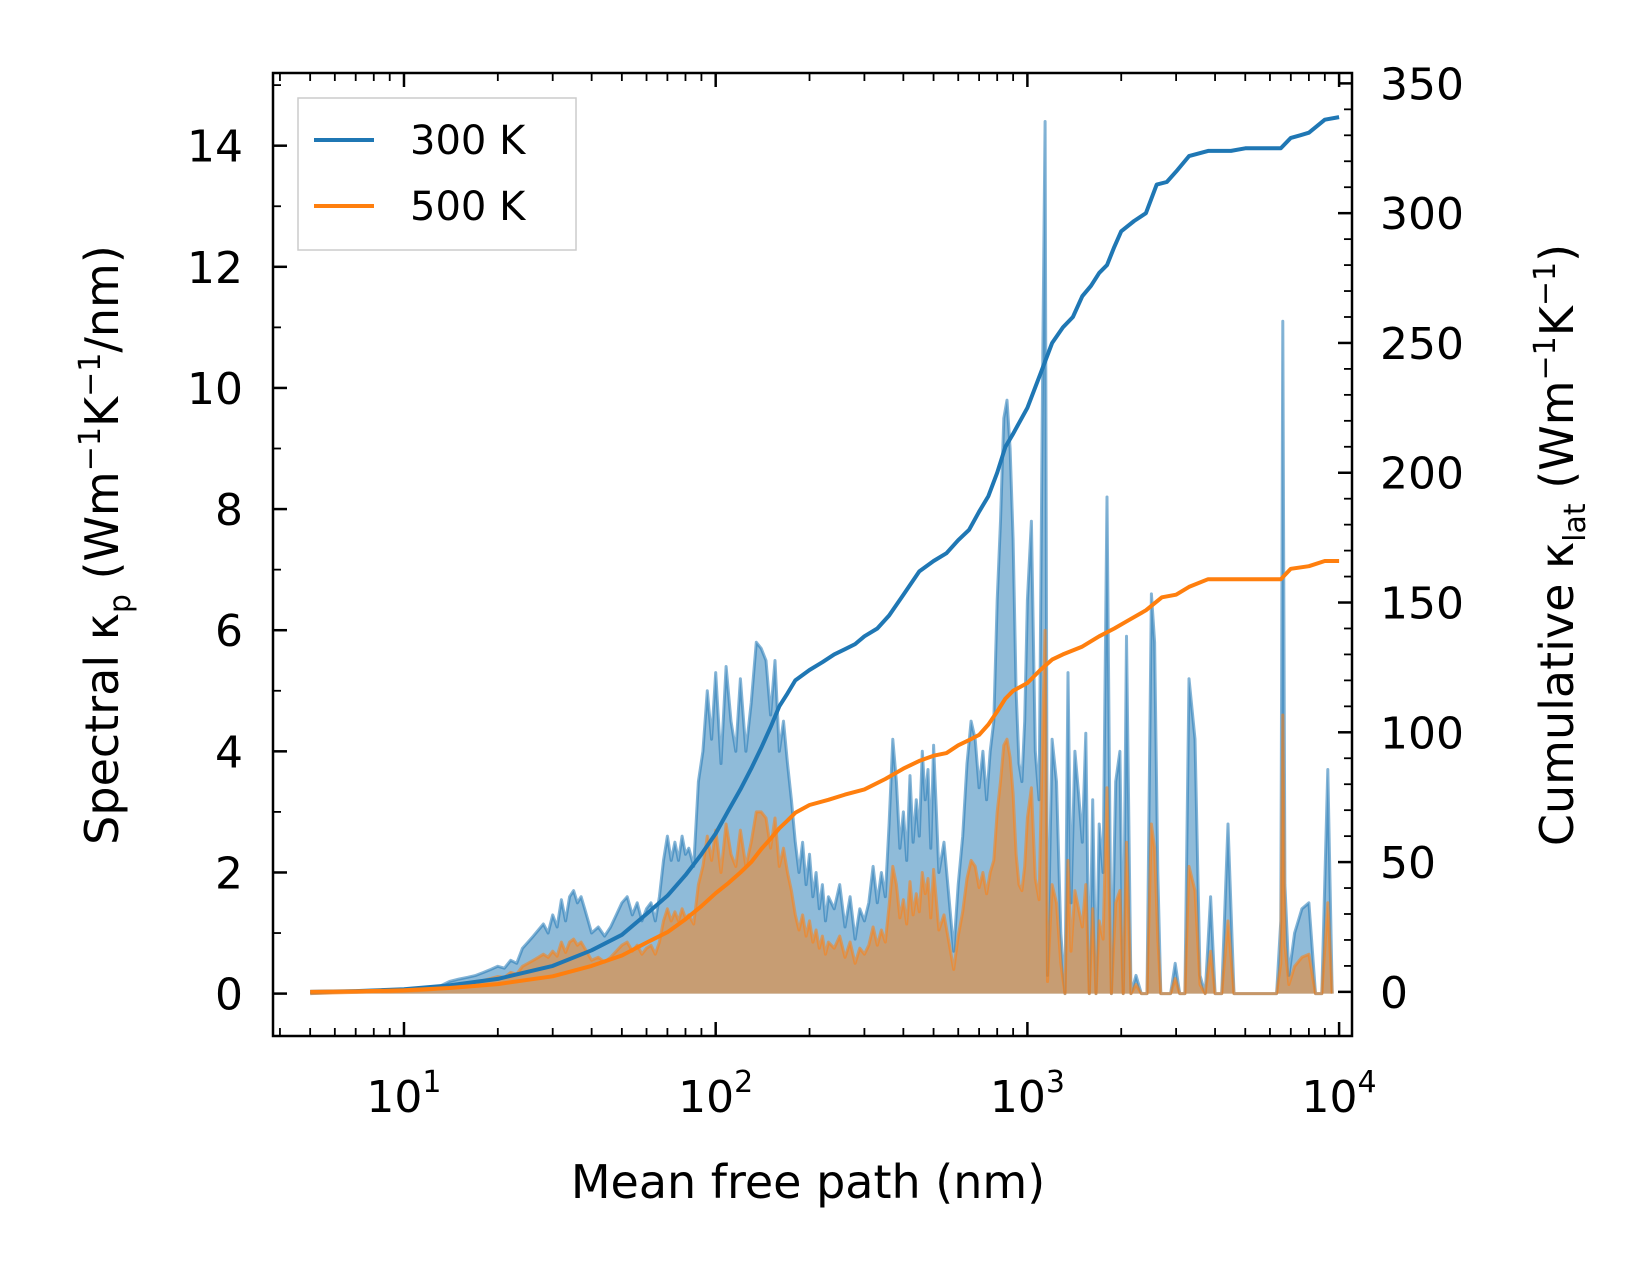  Describe the element at coordinates (715, 1094) in the screenshot. I see `x-tick-label: 10²` at that location.